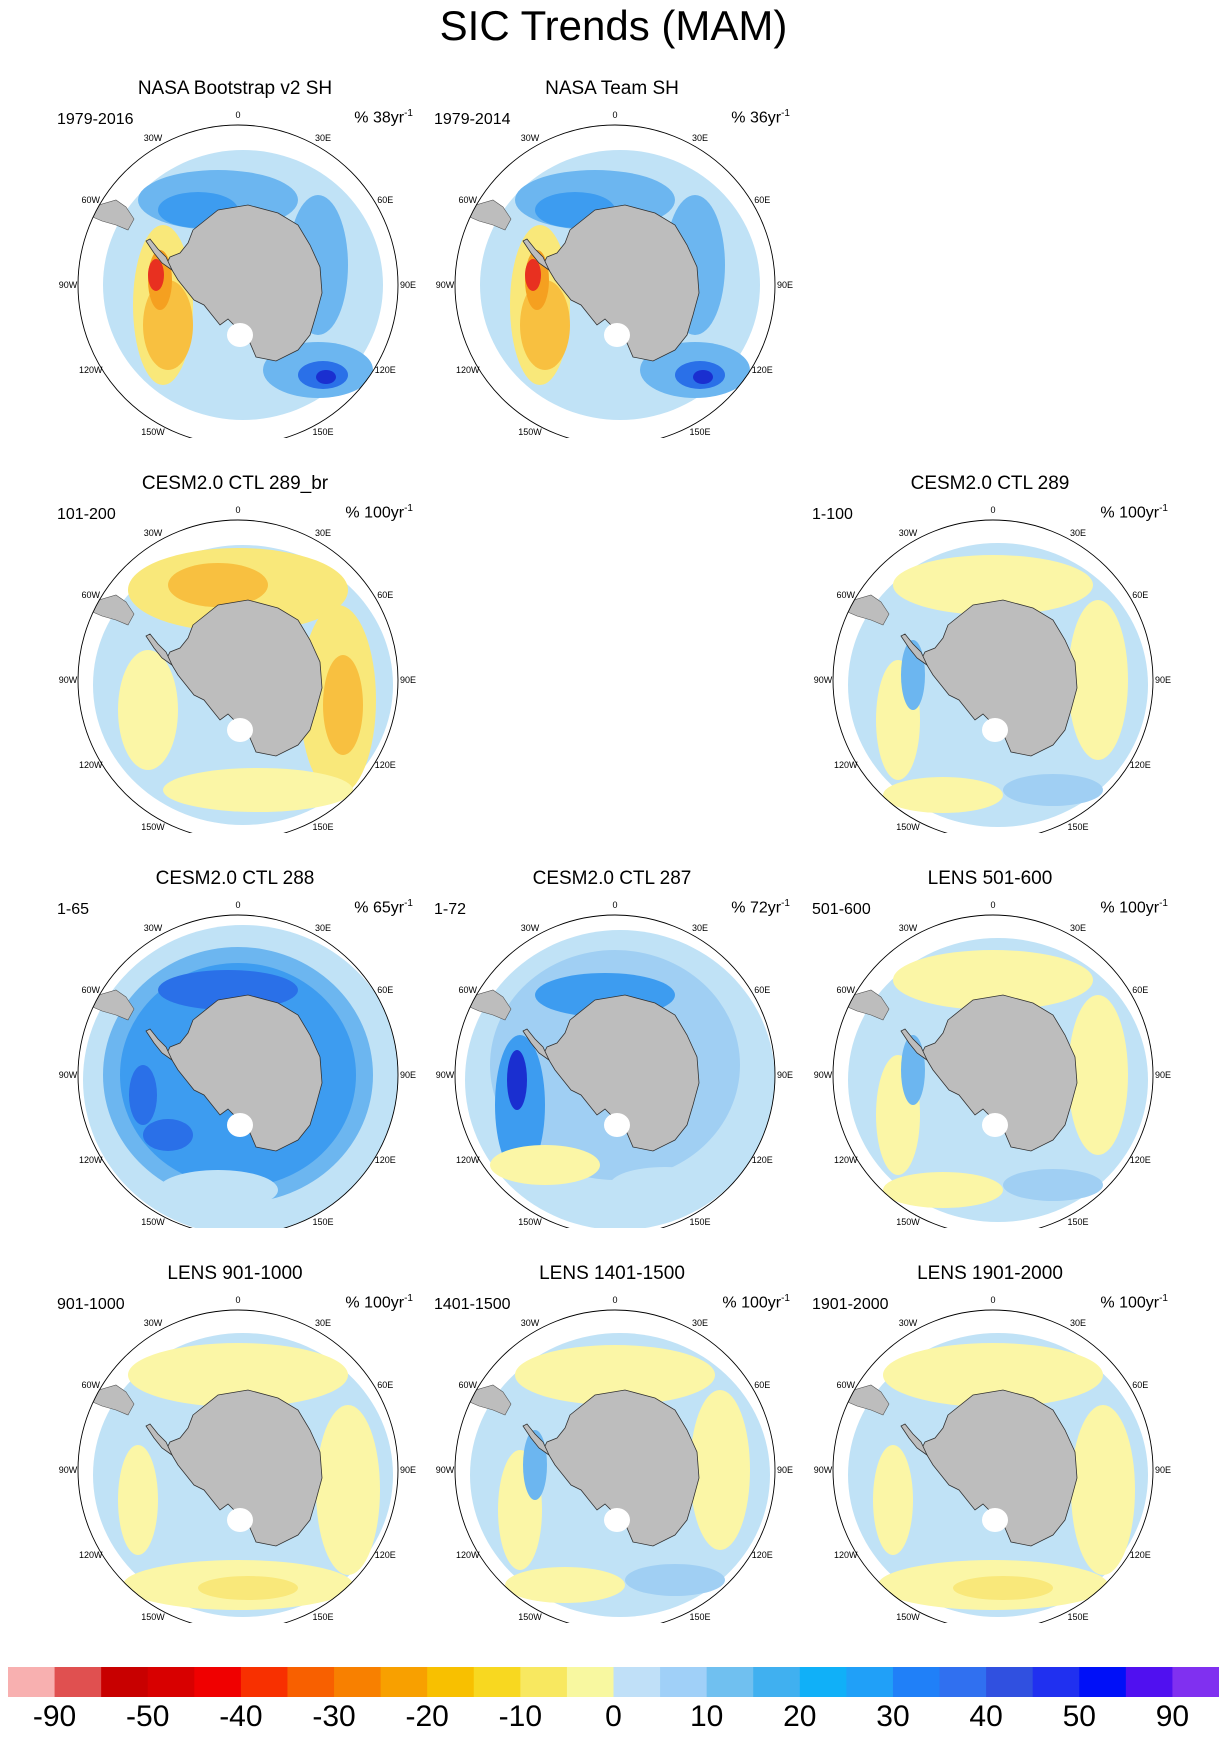 This screenshot has height=1738, width=1227. What do you see at coordinates (990, 1273) in the screenshot?
I see `panel-title: LENS 1901-2000` at bounding box center [990, 1273].